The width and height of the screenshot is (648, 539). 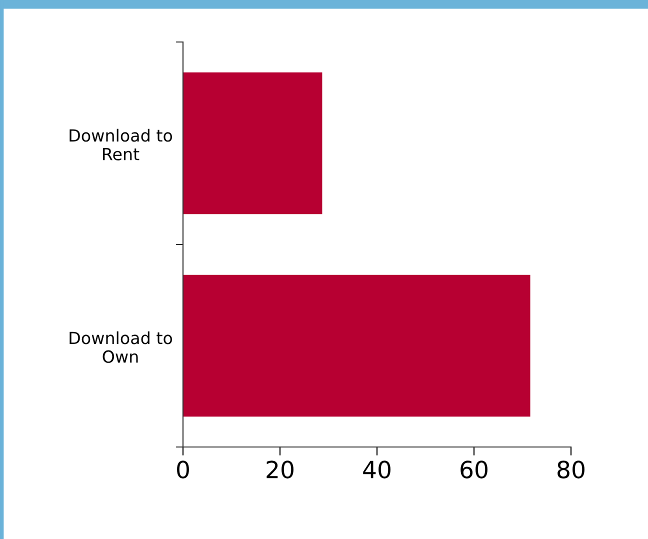 What do you see at coordinates (280, 469) in the screenshot?
I see `x-tick-label: 20` at bounding box center [280, 469].